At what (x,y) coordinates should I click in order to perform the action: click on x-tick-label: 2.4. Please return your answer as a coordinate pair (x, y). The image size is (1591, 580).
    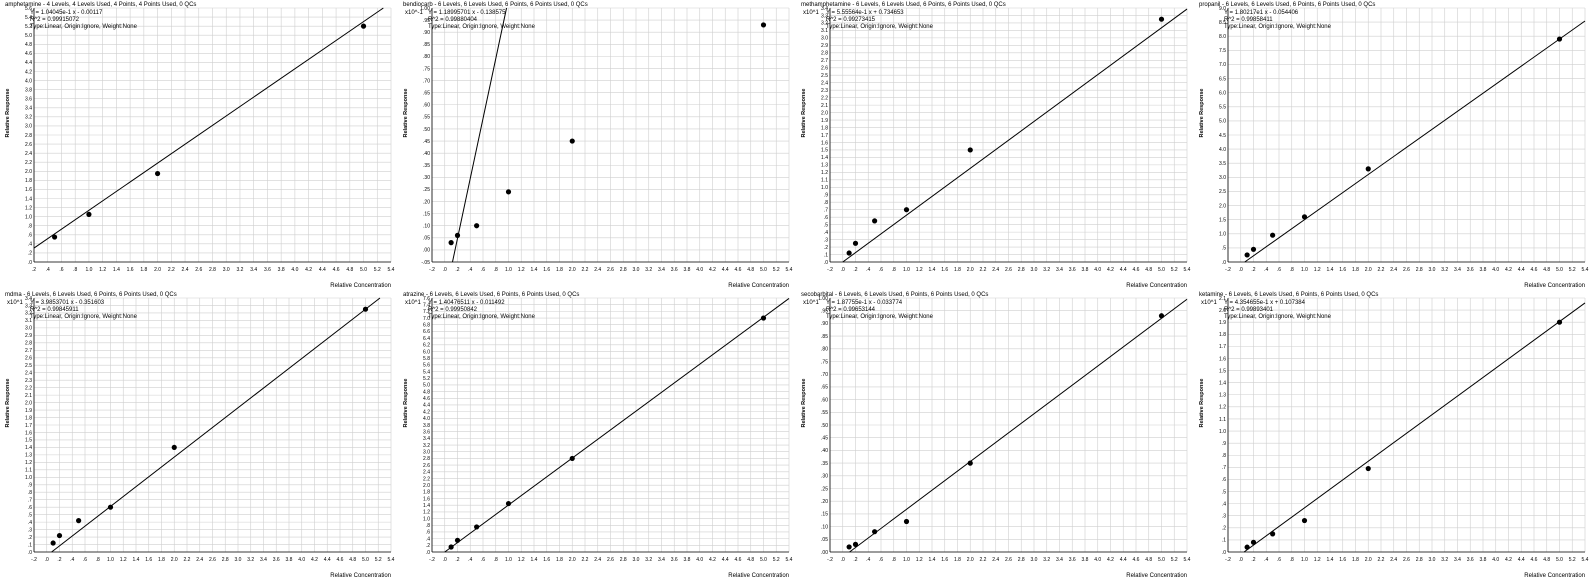
    Looking at the image, I should click on (597, 560).